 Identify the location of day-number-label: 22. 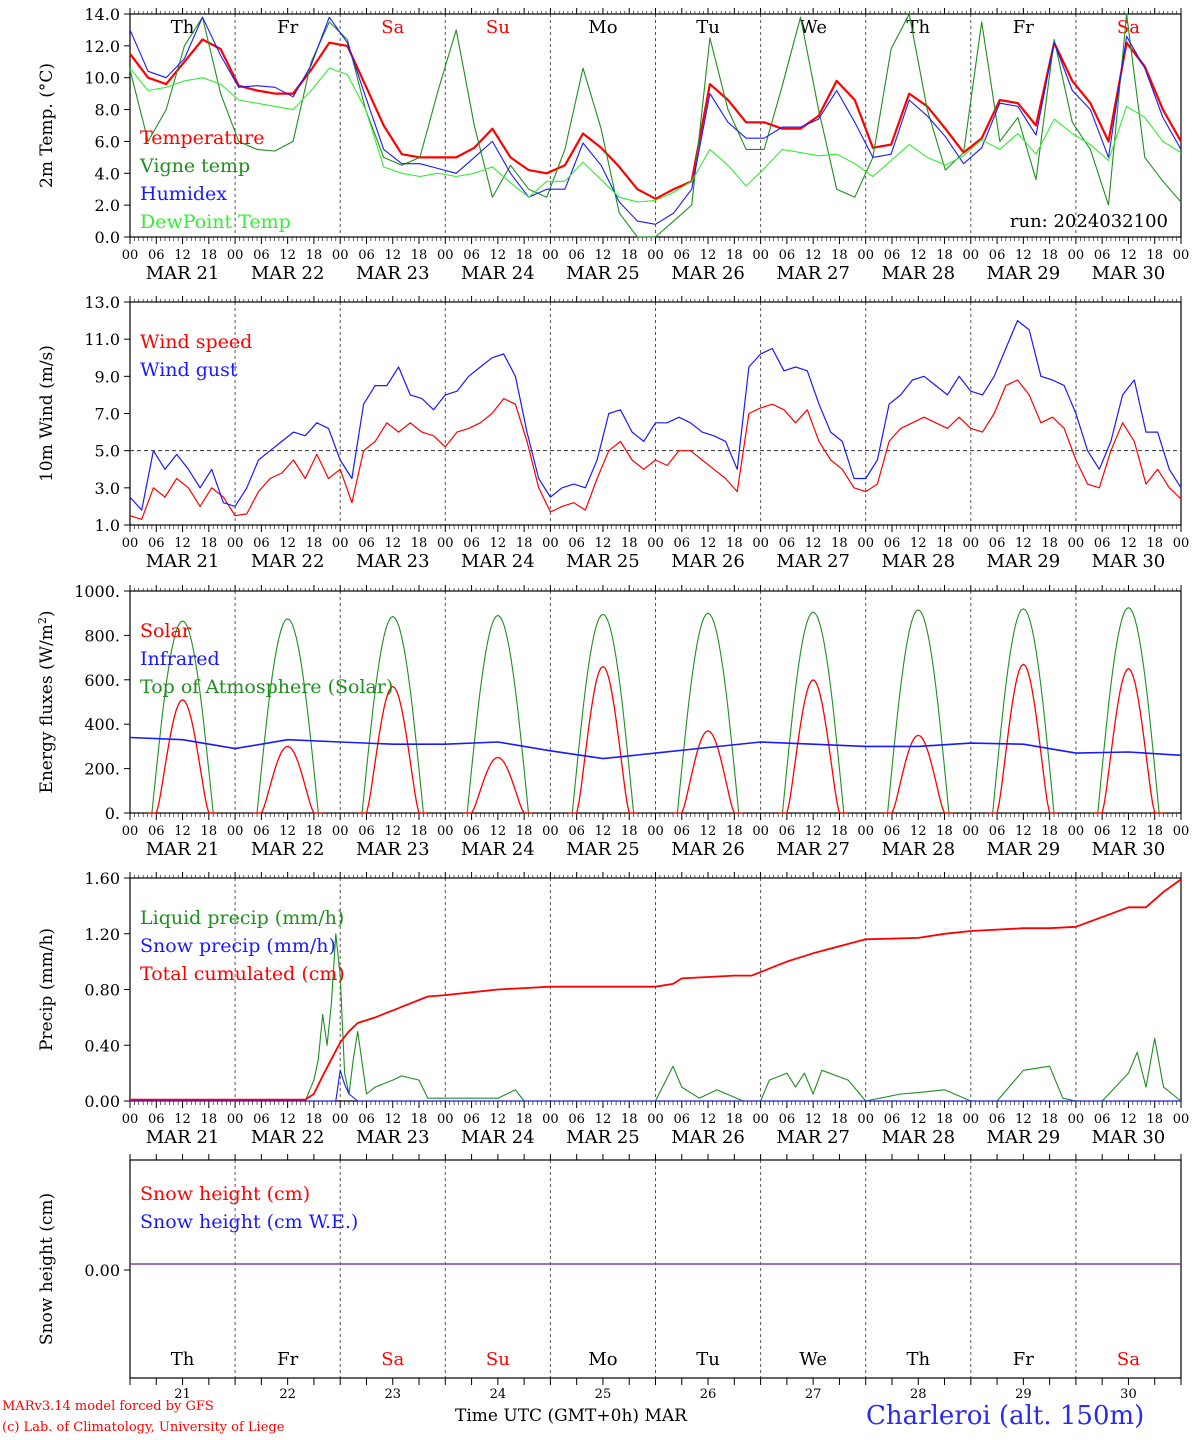
(287, 1394).